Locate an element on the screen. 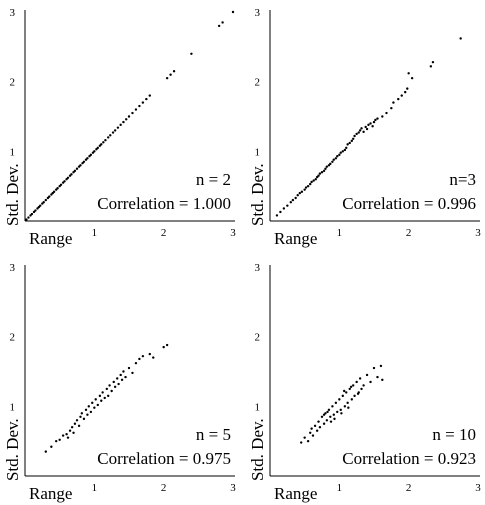  correlation-label: Correlation = 0.923 is located at coordinates (409, 458).